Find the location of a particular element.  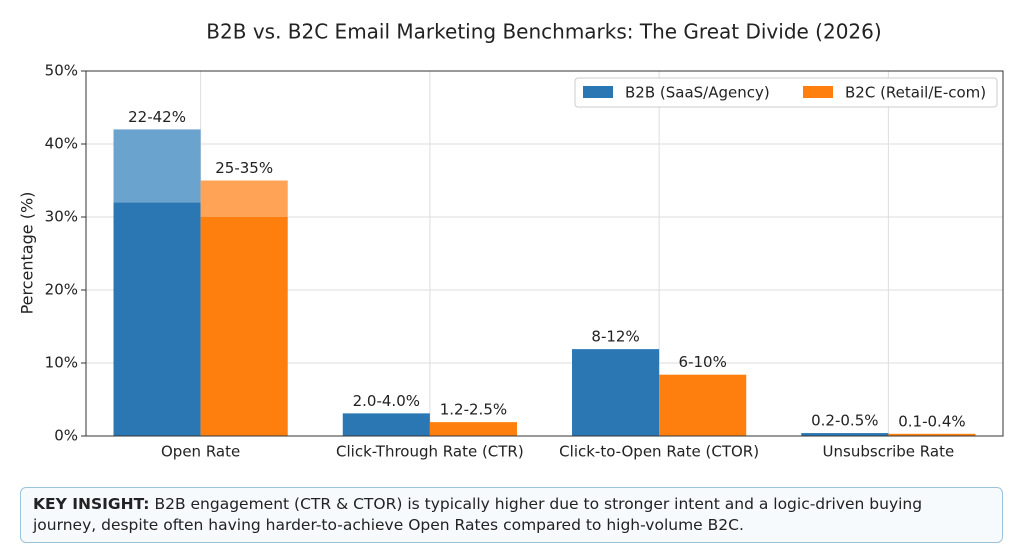

data-label: 0.1-0.4% is located at coordinates (931, 421).